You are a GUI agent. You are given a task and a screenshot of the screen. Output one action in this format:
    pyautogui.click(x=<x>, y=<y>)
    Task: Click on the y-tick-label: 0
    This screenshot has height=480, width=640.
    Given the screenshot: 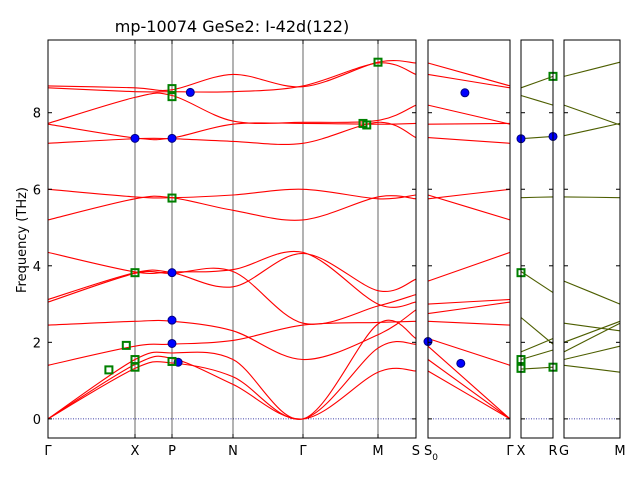 What is the action you would take?
    pyautogui.click(x=37, y=420)
    